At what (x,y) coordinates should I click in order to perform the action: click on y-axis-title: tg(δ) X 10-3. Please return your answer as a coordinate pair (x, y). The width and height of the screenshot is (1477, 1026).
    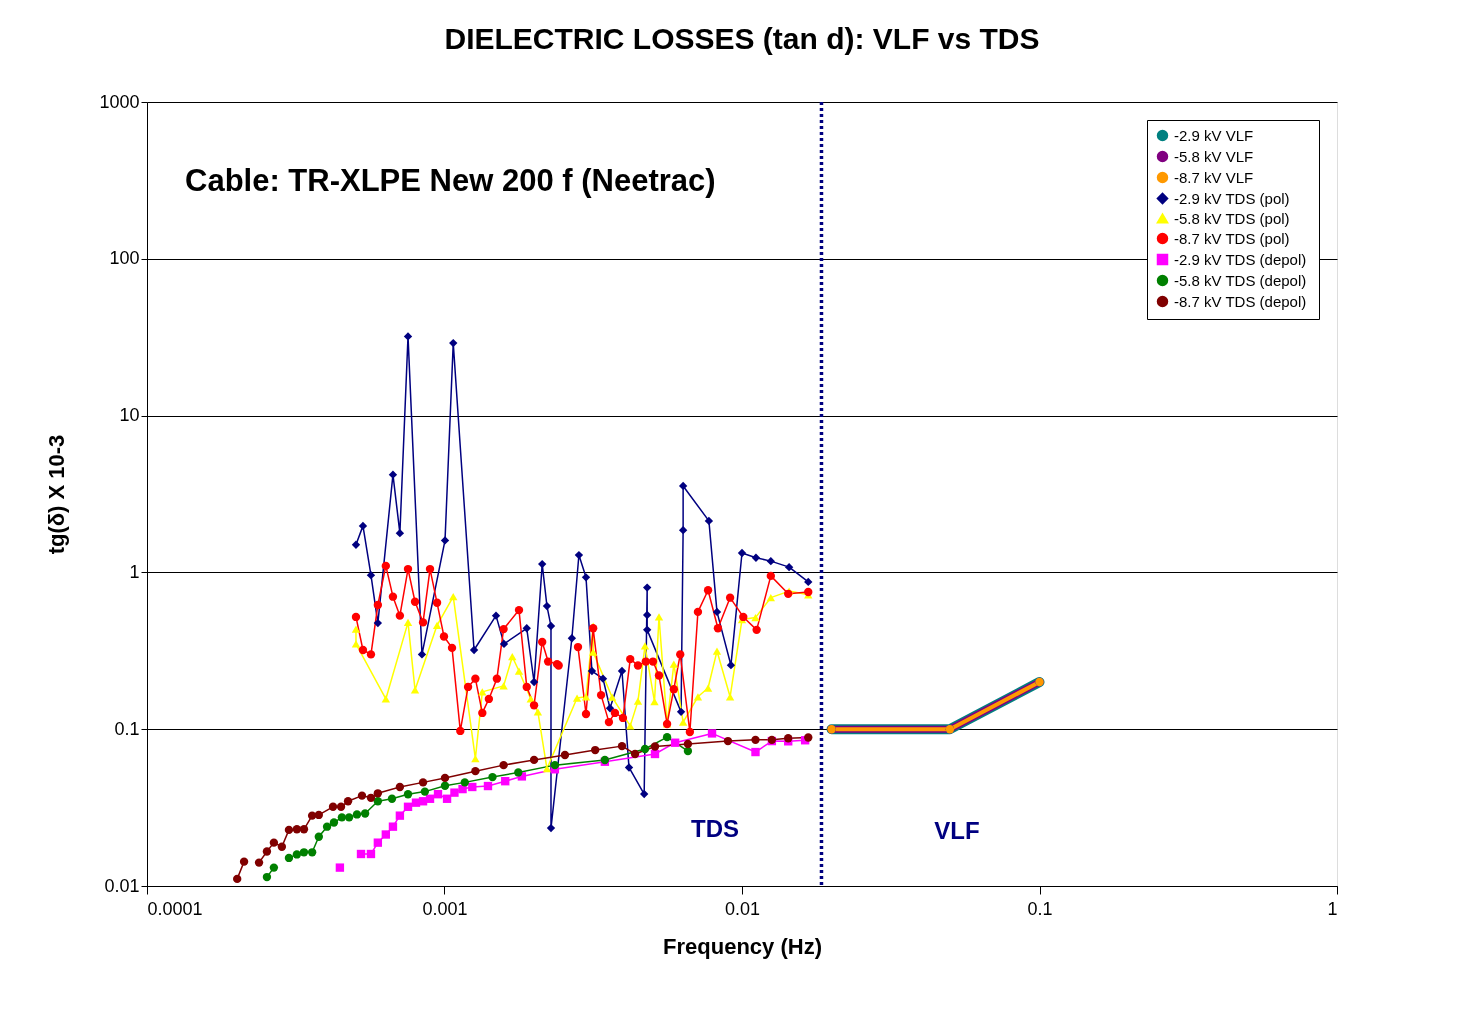
    Looking at the image, I should click on (57, 494).